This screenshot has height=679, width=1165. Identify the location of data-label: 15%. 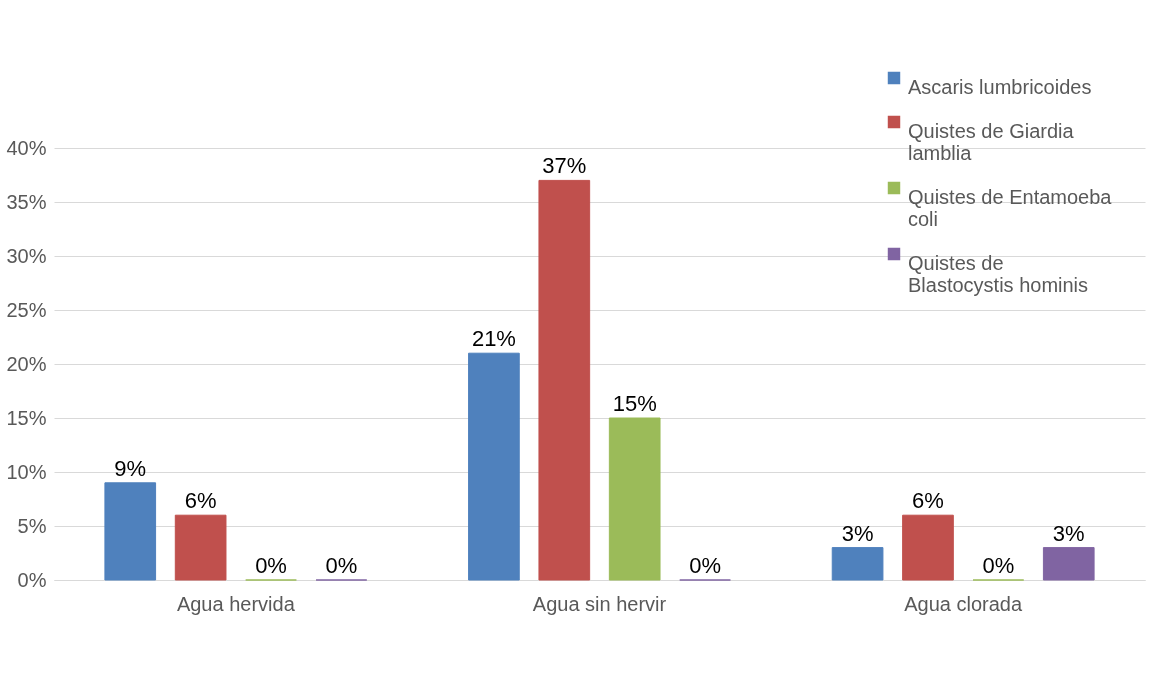
(634, 403).